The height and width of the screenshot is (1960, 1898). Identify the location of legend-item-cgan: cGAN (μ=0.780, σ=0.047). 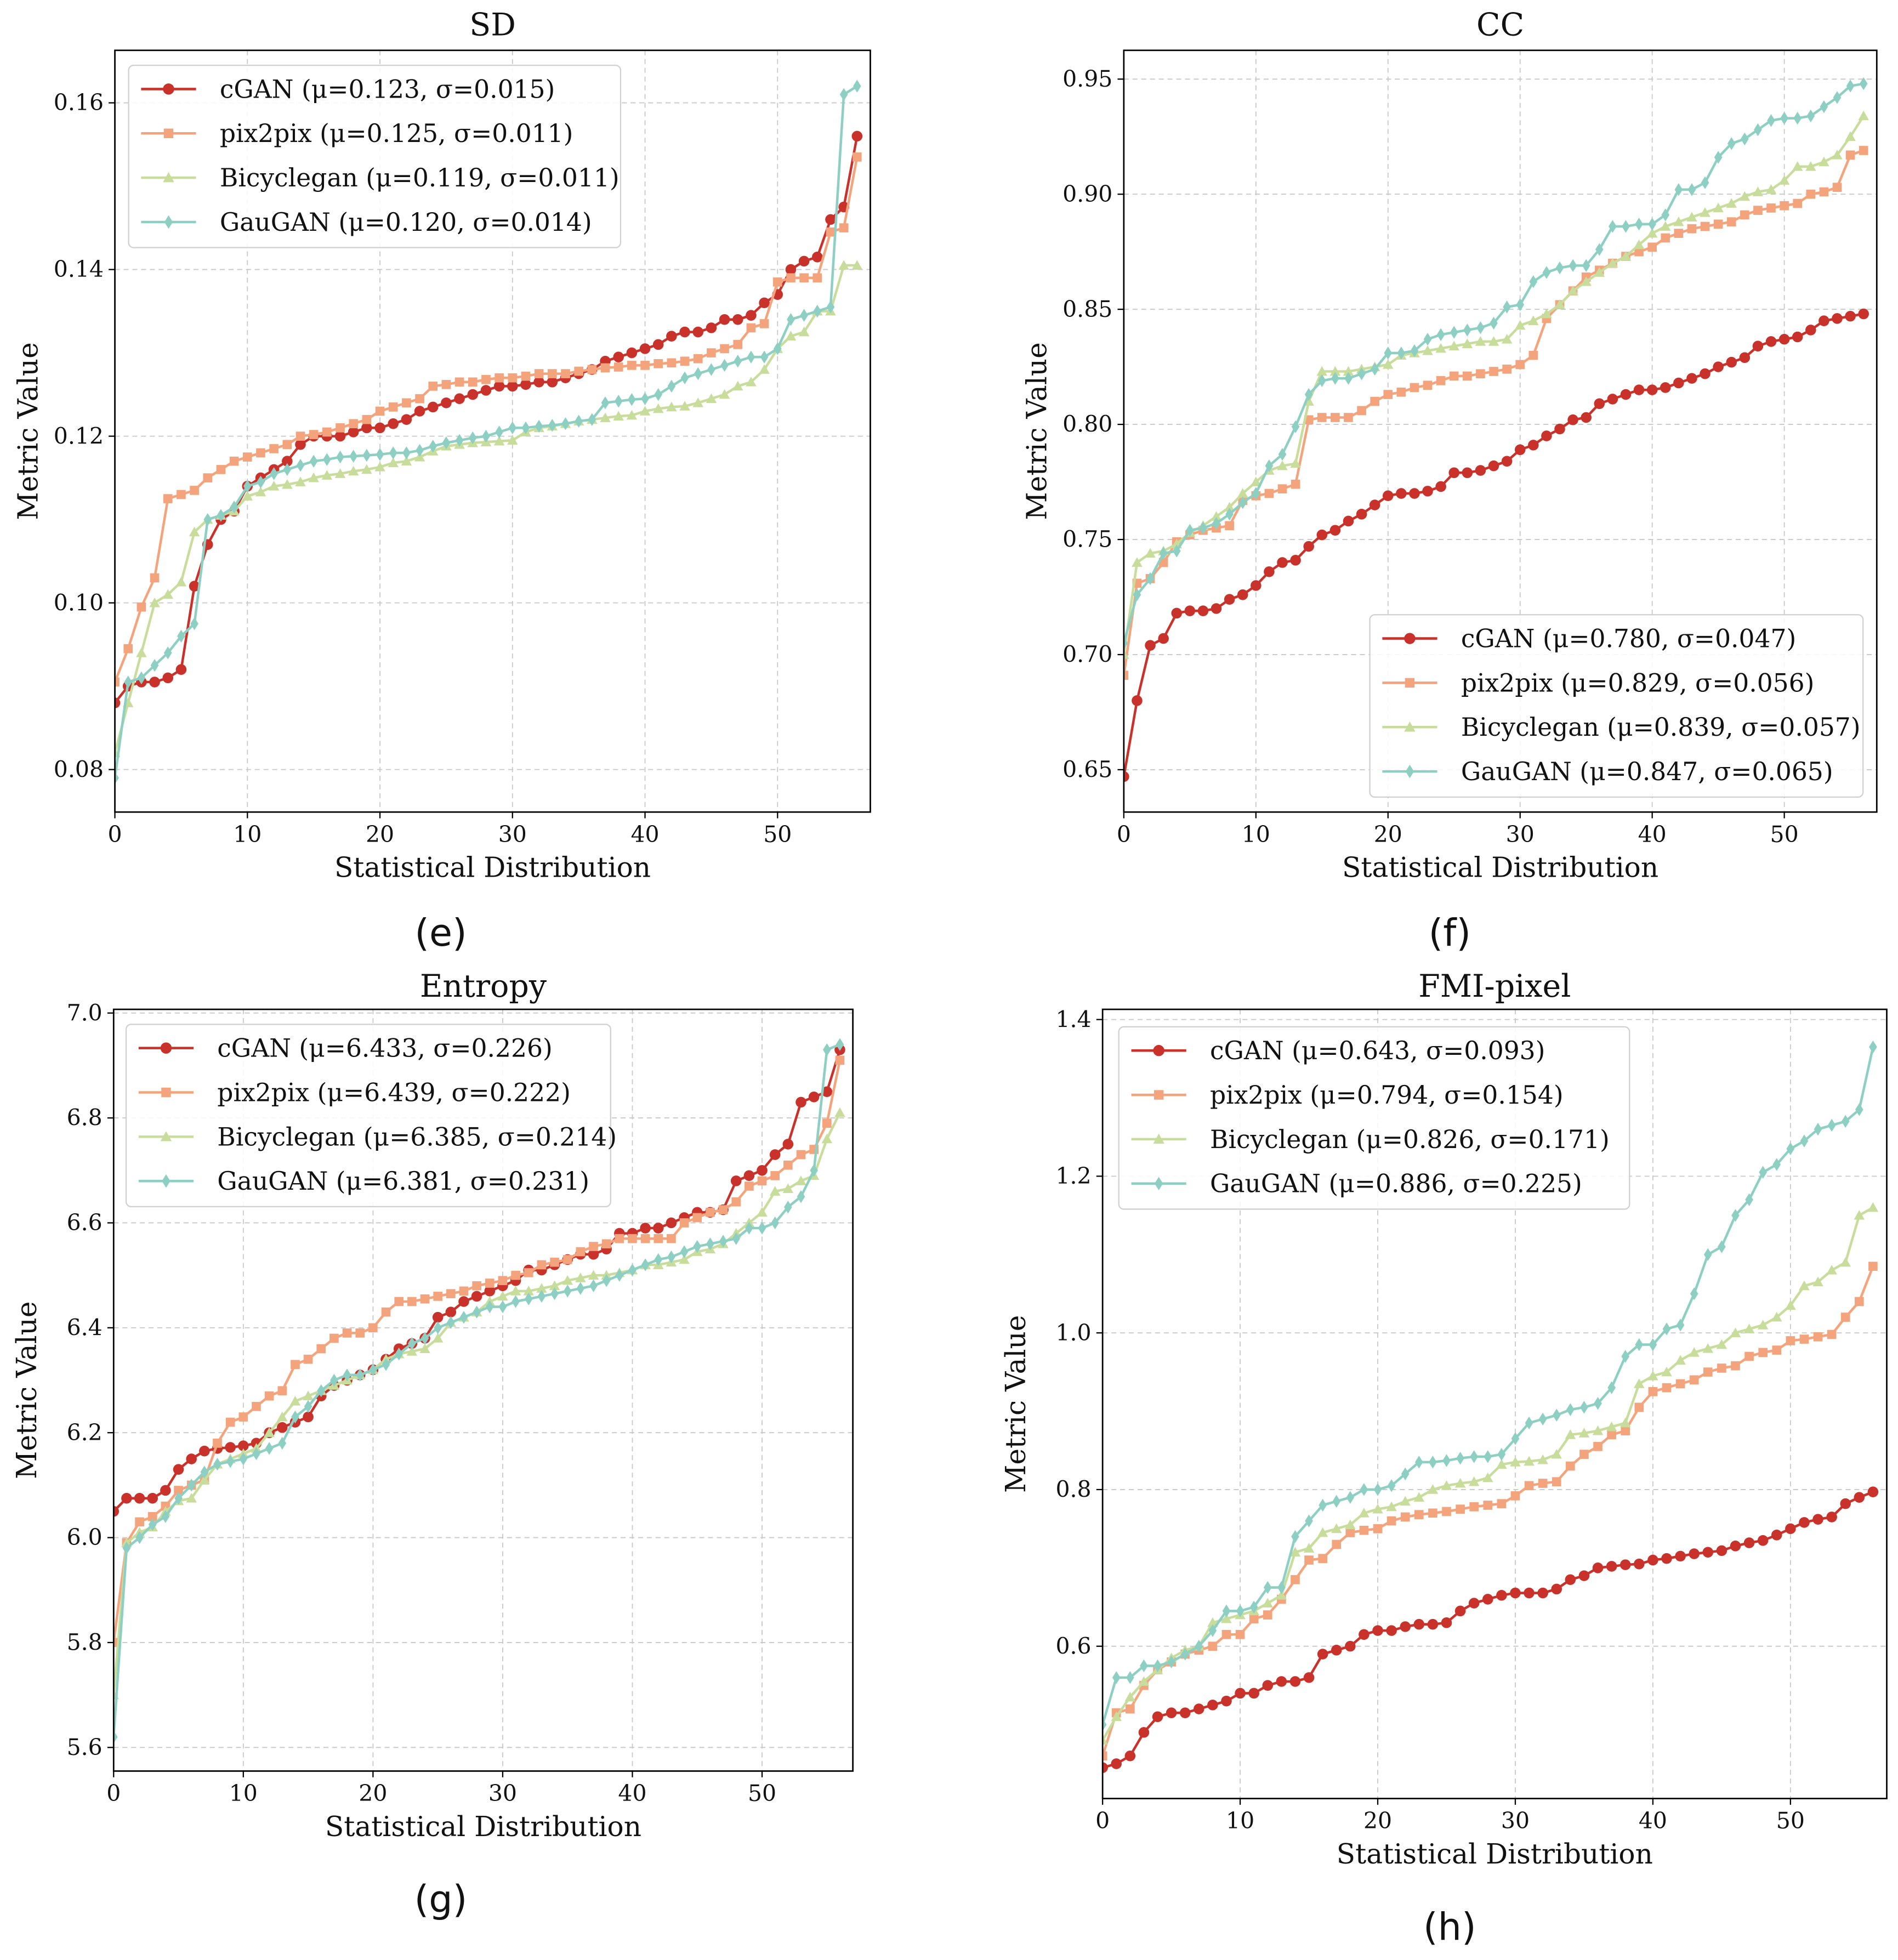
(1589, 639).